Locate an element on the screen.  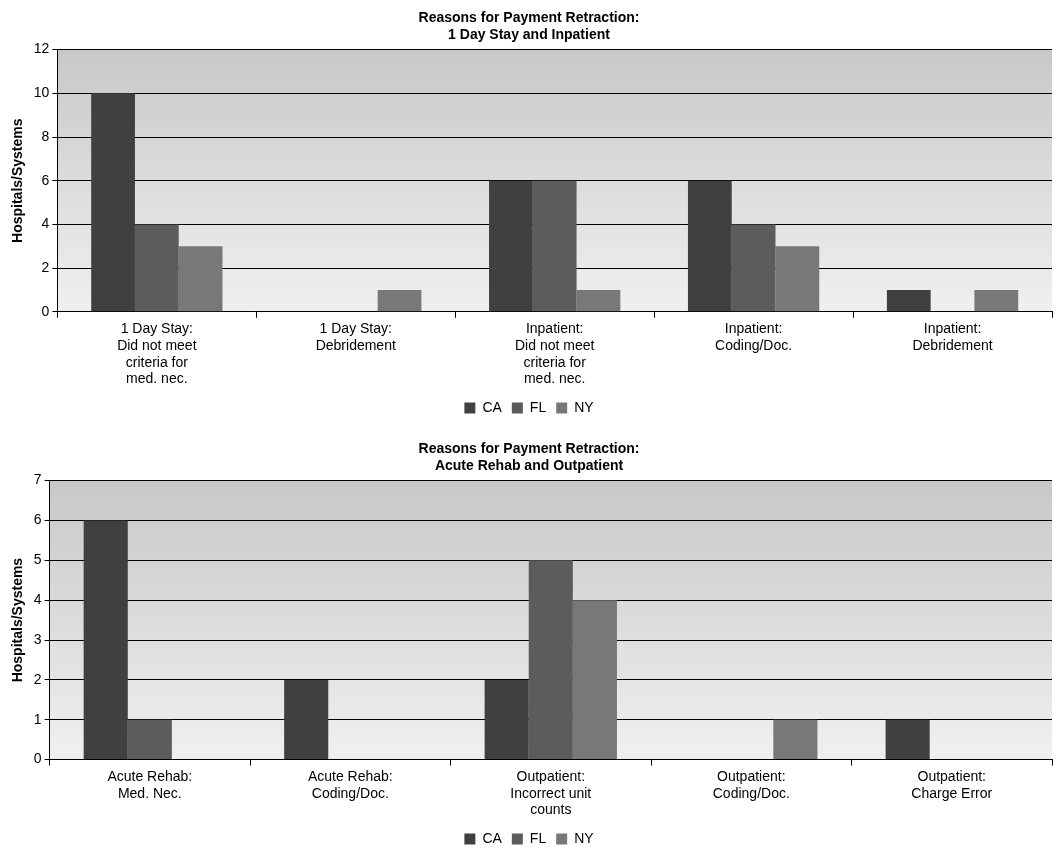
y-tick-label: 1 is located at coordinates (37, 718).